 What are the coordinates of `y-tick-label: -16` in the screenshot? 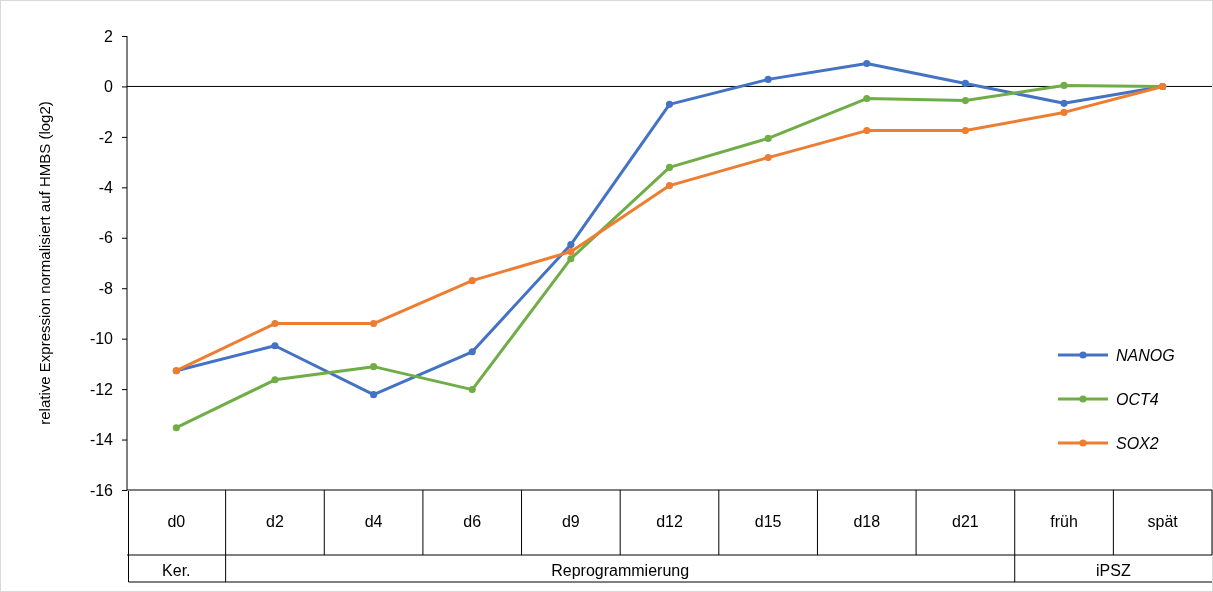 It's located at (101, 490).